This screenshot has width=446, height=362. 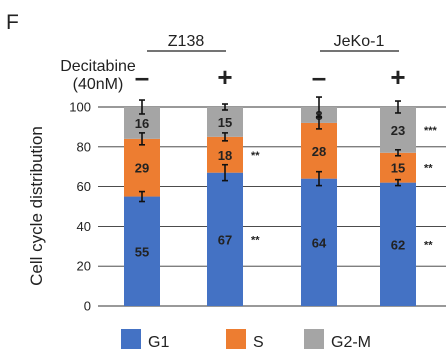 I want to click on legend-swatch-g1, so click(x=131, y=339).